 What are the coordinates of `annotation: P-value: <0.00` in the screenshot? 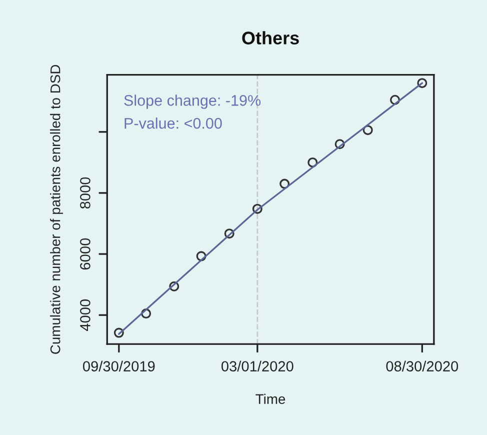 It's located at (173, 123).